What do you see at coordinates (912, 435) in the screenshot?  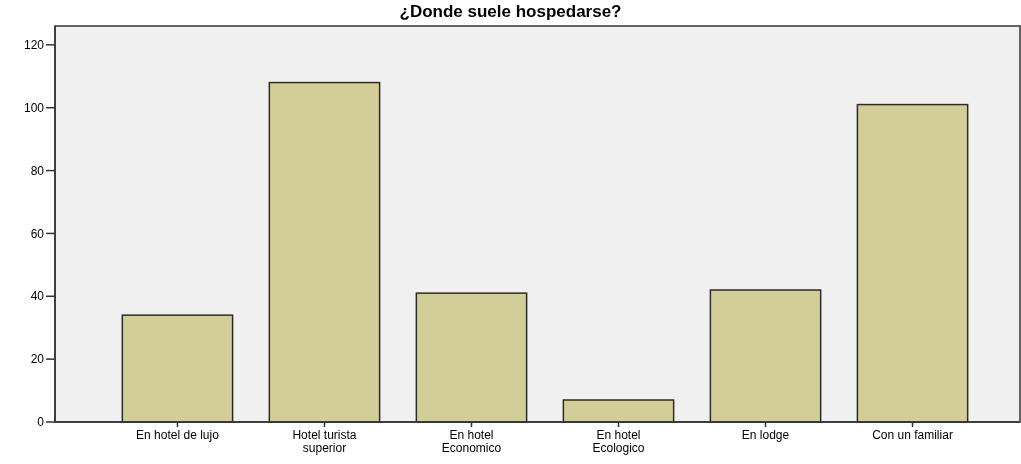 I see `x-tick-label: Con un familiar` at bounding box center [912, 435].